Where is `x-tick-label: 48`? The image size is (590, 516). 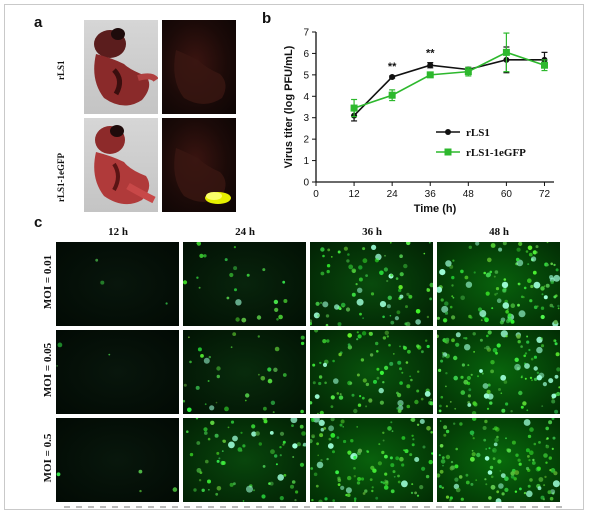 x-tick-label: 48 is located at coordinates (469, 194).